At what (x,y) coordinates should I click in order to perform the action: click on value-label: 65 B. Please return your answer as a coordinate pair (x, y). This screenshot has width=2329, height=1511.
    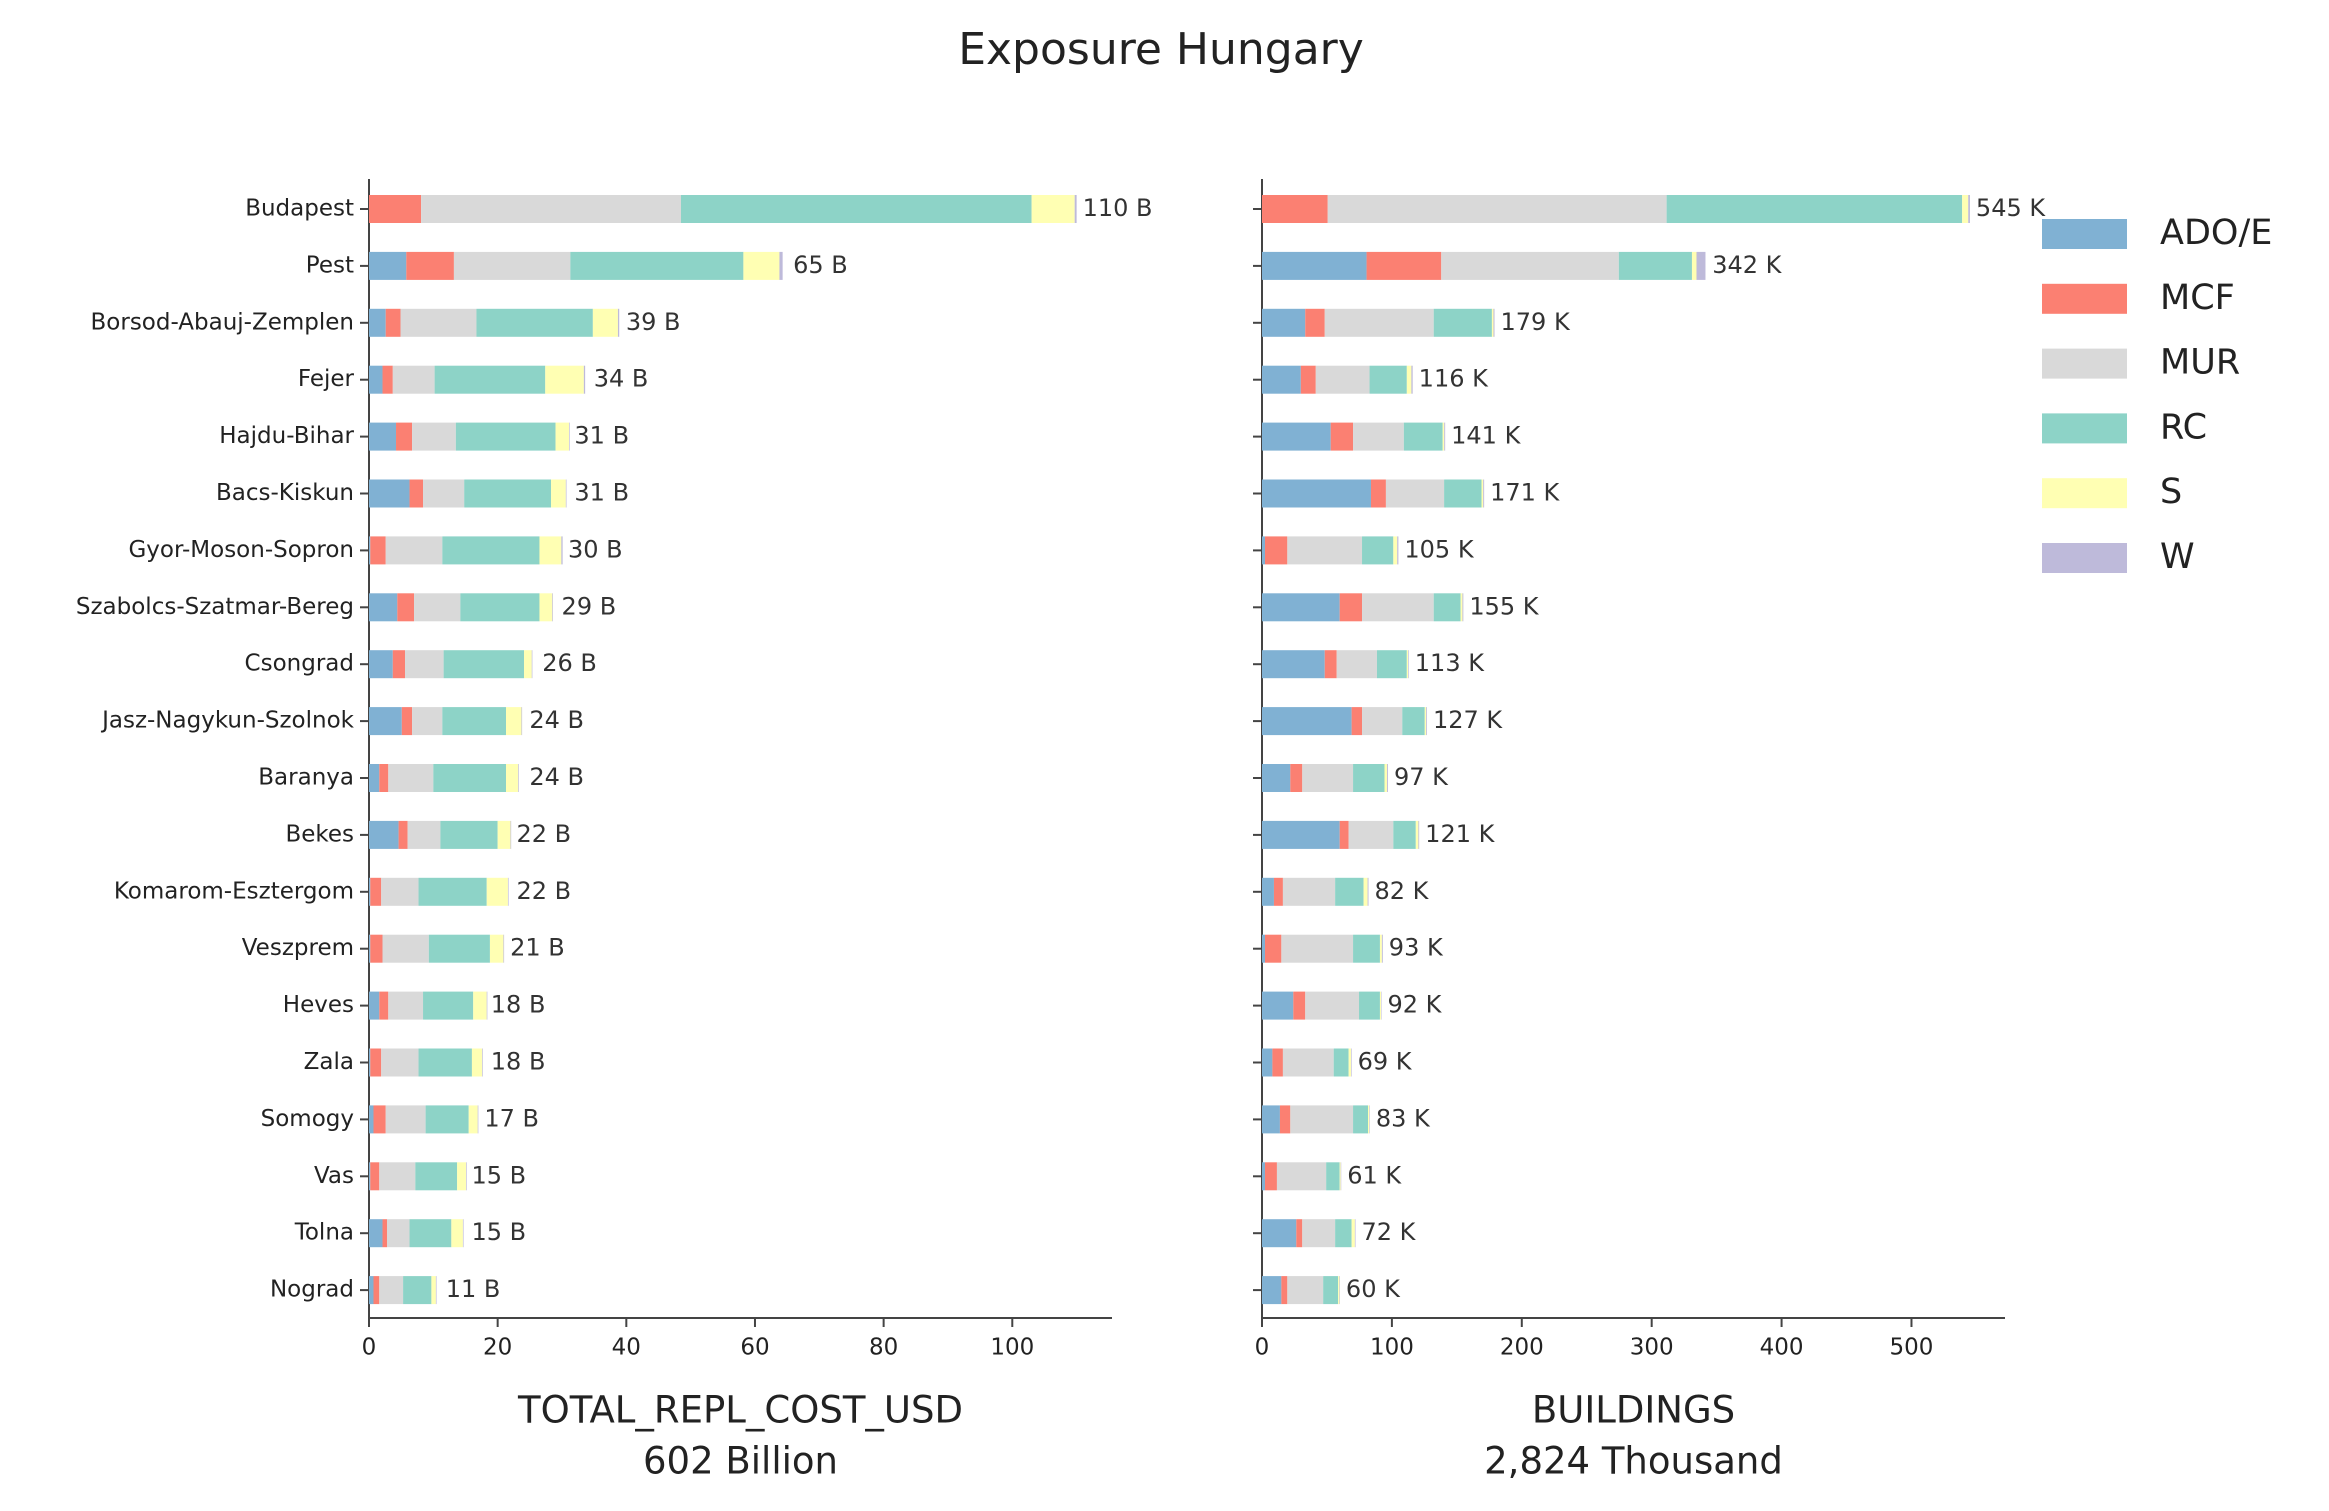
    Looking at the image, I should click on (820, 265).